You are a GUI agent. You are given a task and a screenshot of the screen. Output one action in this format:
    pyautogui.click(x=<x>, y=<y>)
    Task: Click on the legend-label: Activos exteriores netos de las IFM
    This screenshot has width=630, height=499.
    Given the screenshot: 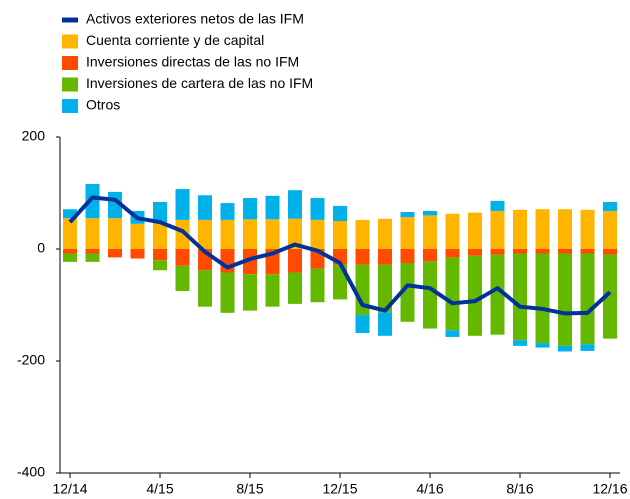 What is the action you would take?
    pyautogui.click(x=195, y=19)
    